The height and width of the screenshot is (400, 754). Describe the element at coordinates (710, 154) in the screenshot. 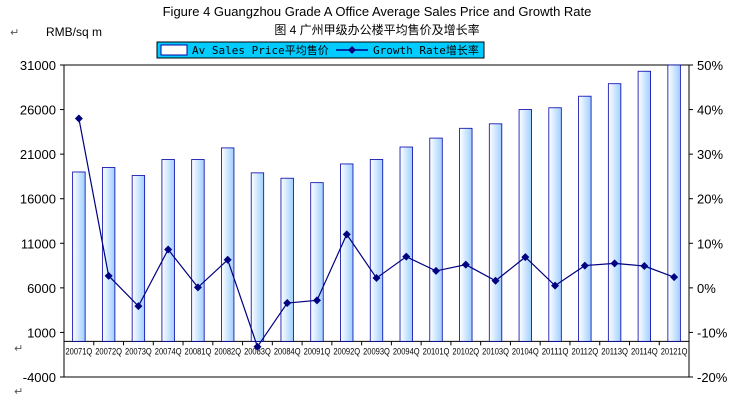

I see `y2-tick-label: 30%` at that location.